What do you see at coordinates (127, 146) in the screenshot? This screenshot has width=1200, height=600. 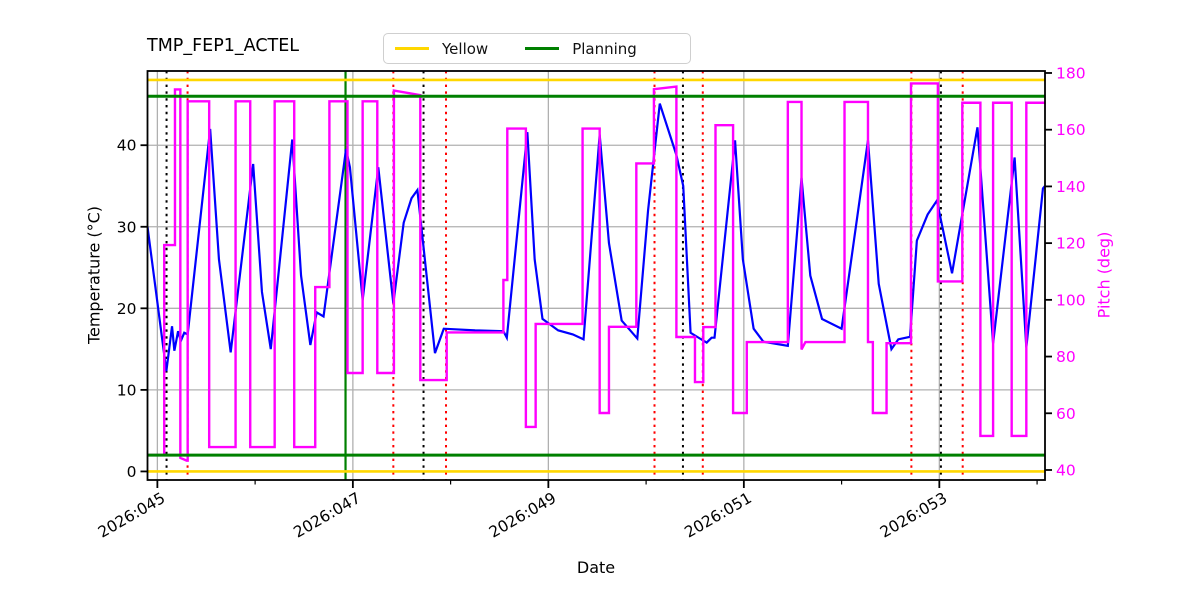 I see `y-left-tick-label: 40` at bounding box center [127, 146].